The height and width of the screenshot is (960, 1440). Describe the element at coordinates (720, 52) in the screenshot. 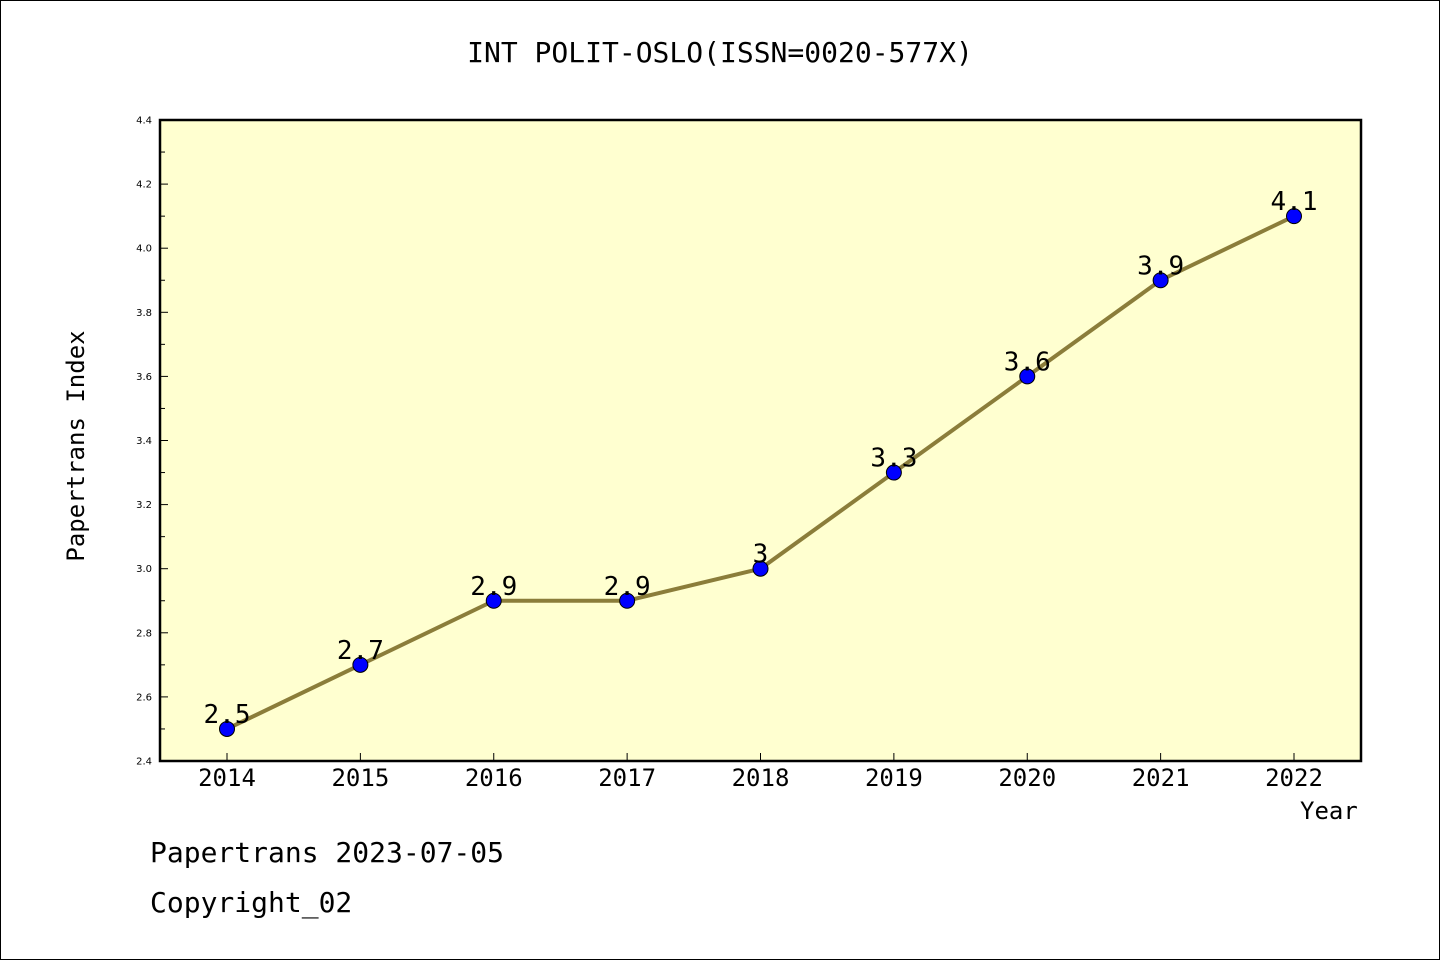

I see `chart-title: INT POLIT-OSLO(ISSN=0020-577X)` at that location.